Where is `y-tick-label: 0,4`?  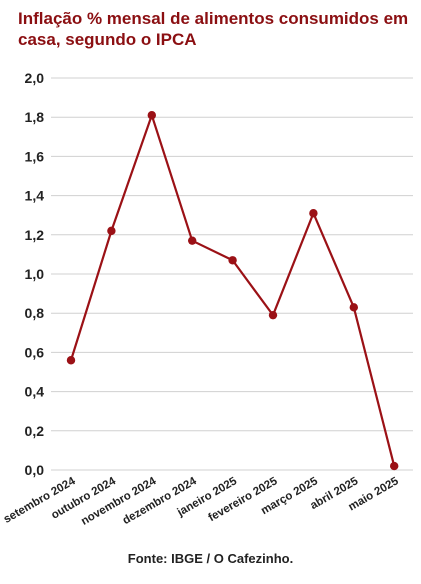 y-tick-label: 0,4 is located at coordinates (35, 392).